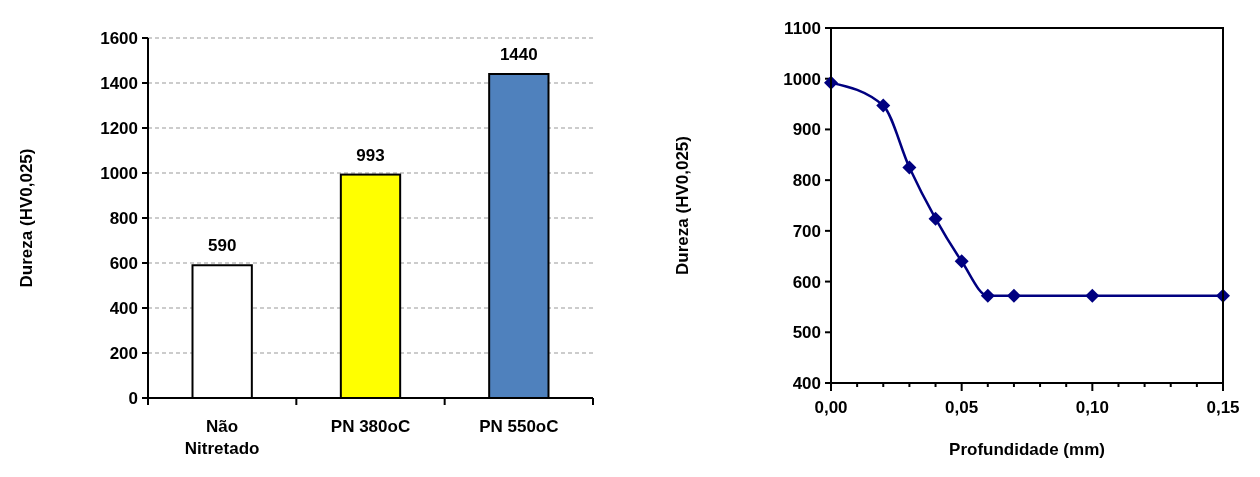 Image resolution: width=1260 pixels, height=477 pixels. I want to click on y-tick-label: 200, so click(123, 353).